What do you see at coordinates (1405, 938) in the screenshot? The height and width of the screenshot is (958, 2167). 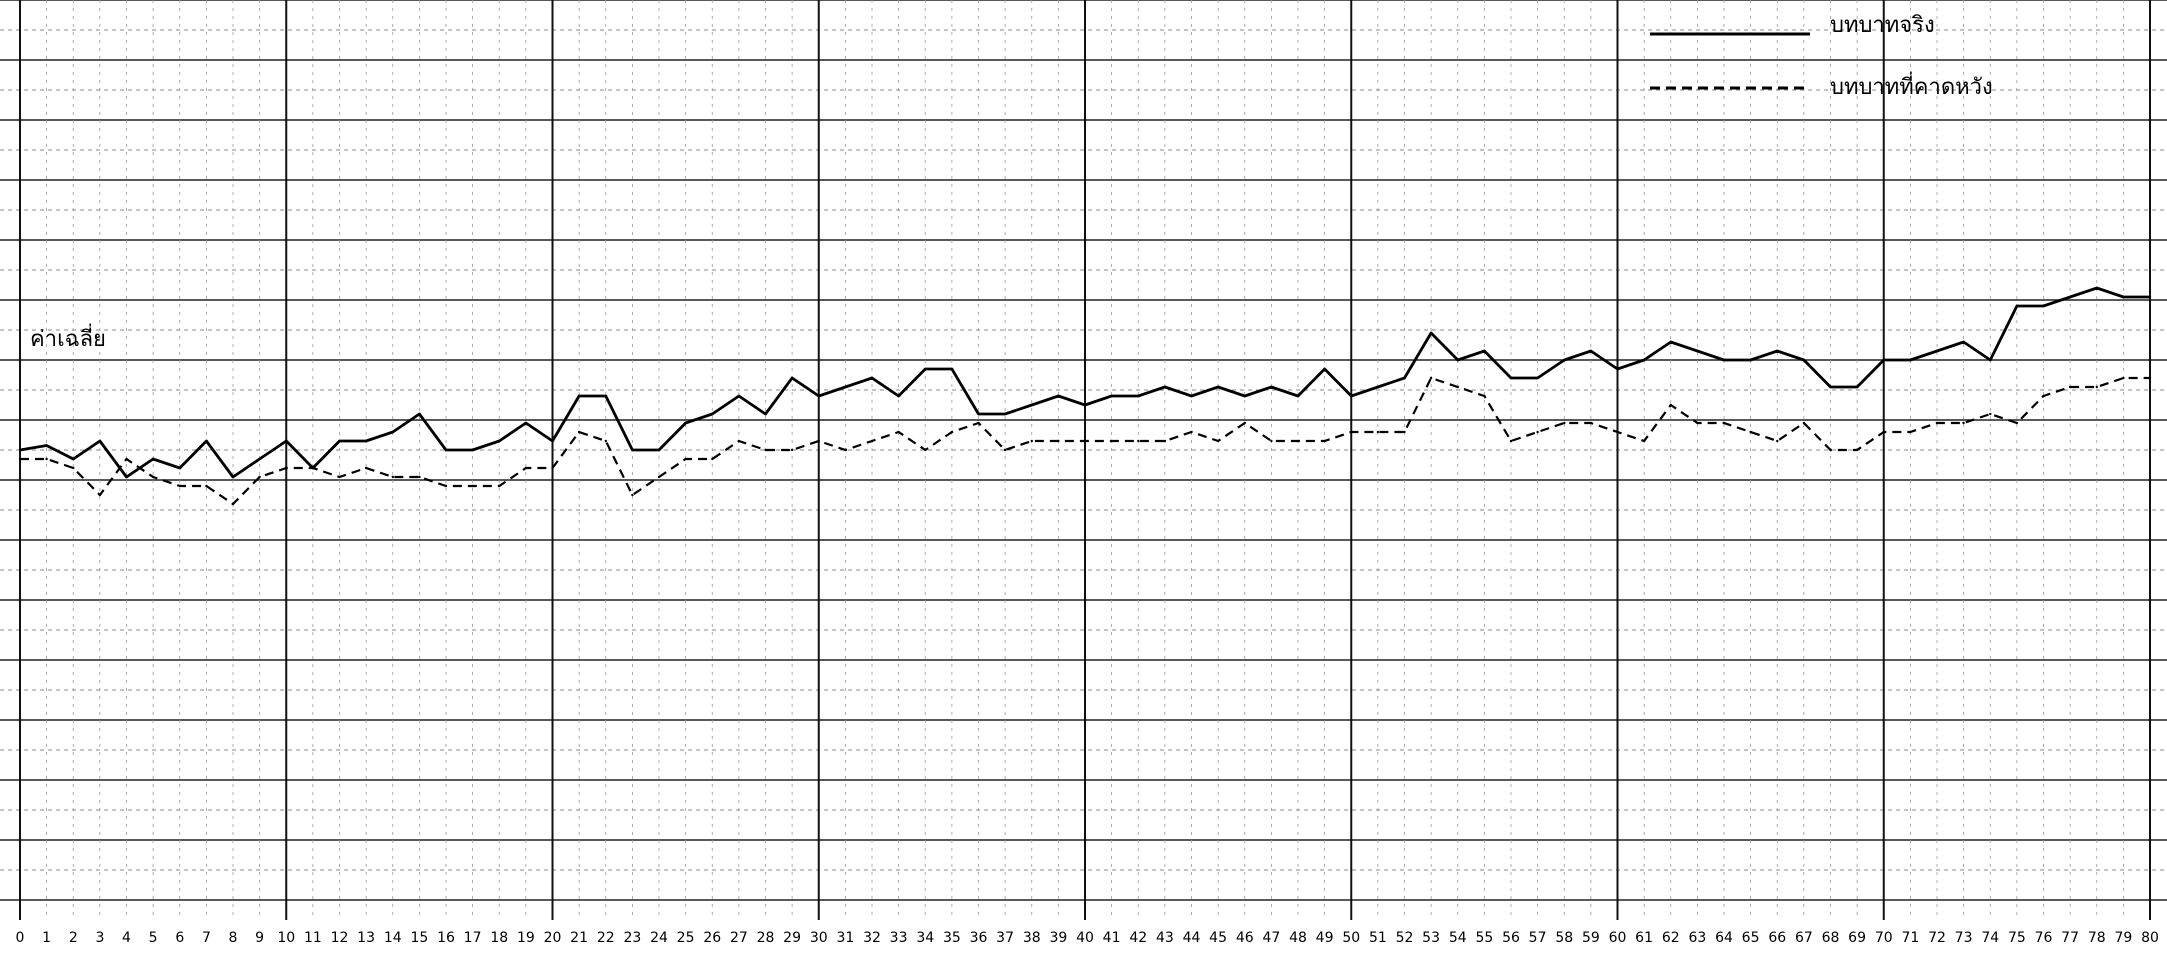 I see `x-tick-label: 52` at bounding box center [1405, 938].